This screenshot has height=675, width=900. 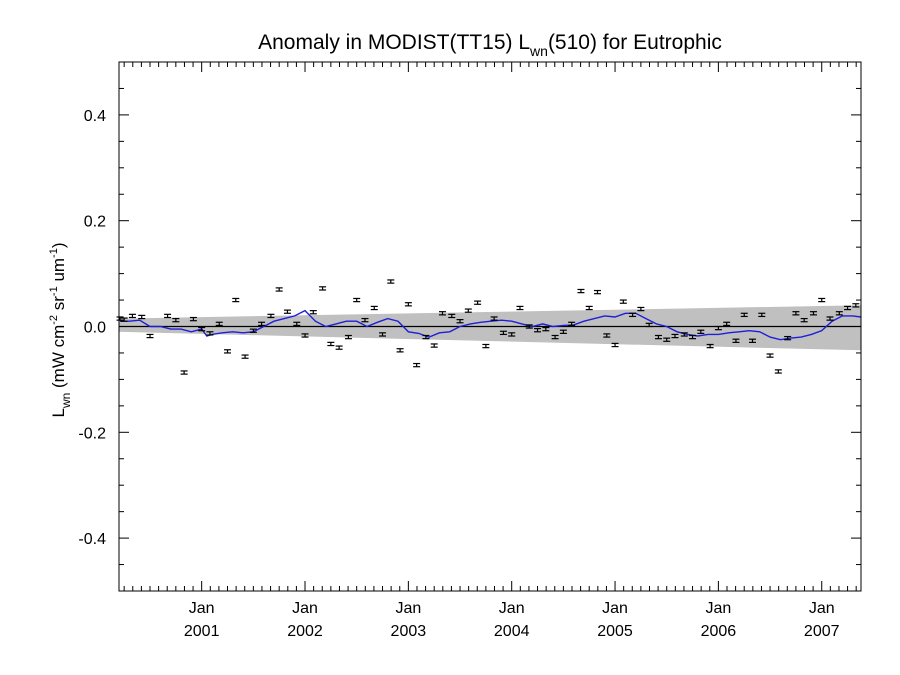 I want to click on y-axis-title: Lwn (mW cm-2 sr-1 um-1), so click(x=60, y=329).